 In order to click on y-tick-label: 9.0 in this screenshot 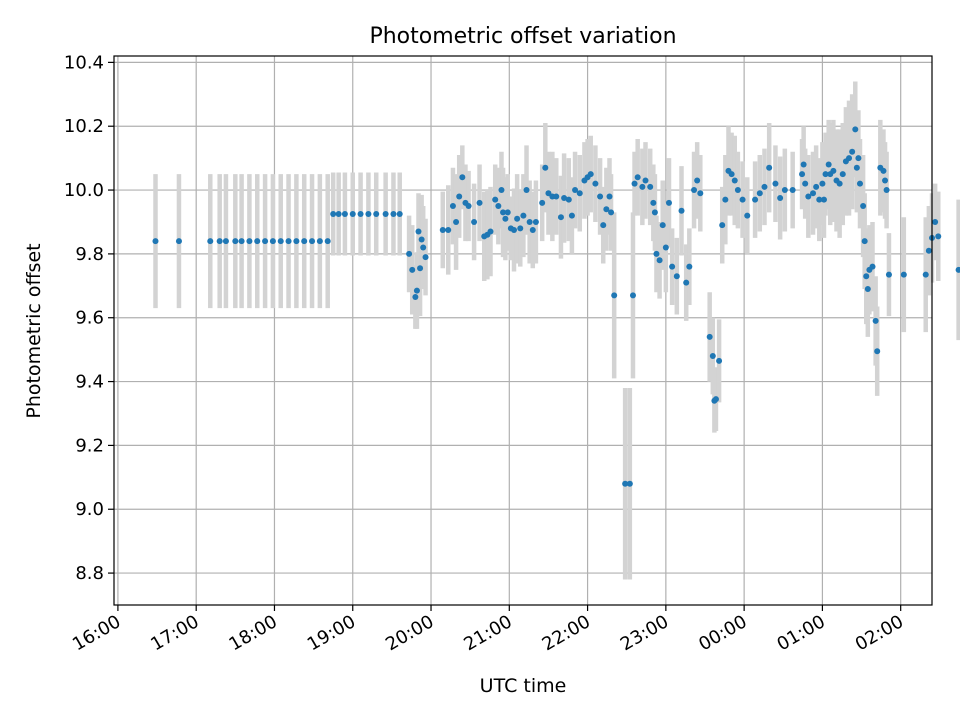, I will do `click(89, 509)`.